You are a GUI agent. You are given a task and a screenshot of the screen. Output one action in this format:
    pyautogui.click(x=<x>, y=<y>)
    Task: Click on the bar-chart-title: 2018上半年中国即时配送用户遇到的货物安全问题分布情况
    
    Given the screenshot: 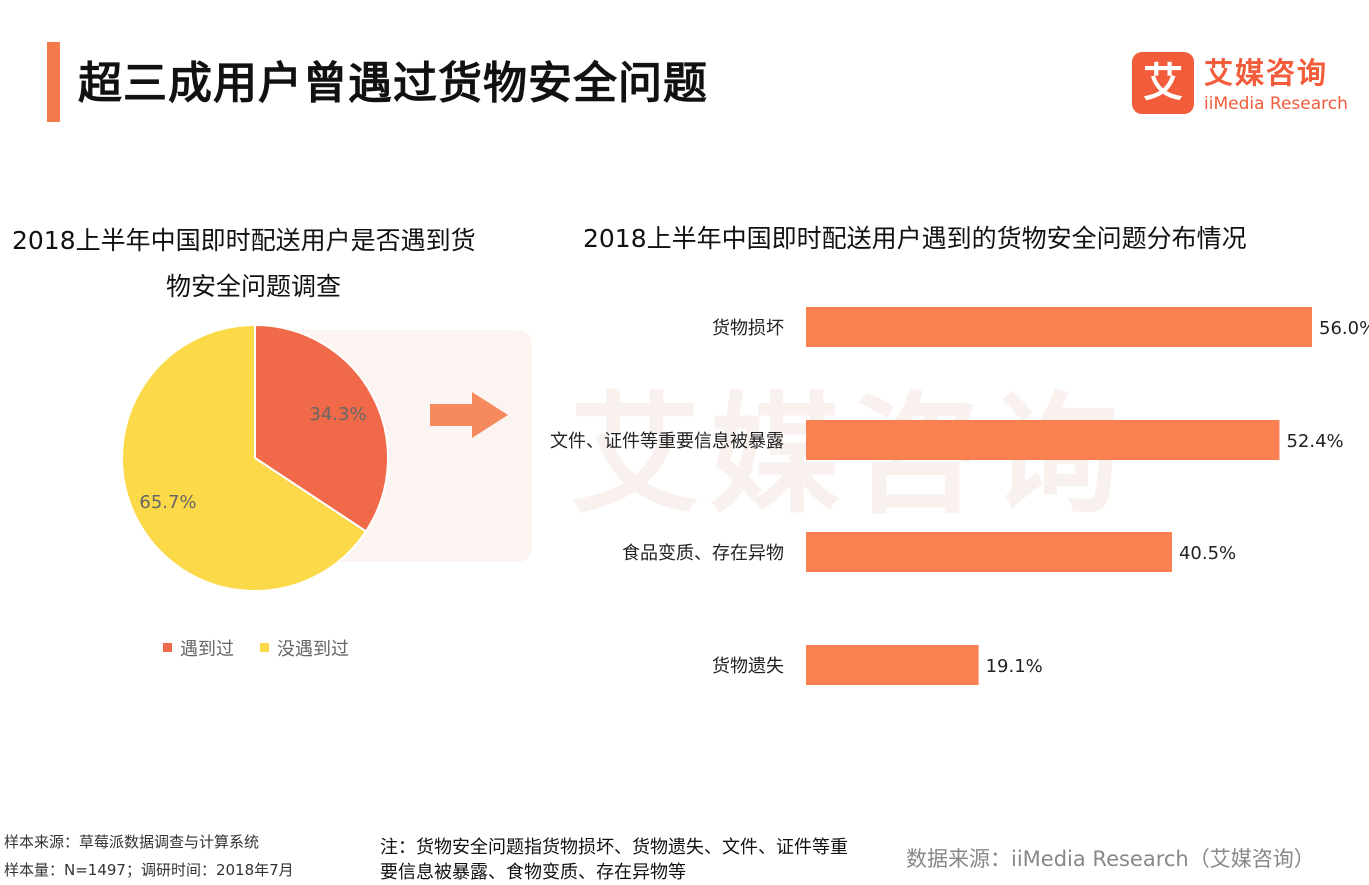 What is the action you would take?
    pyautogui.click(x=915, y=238)
    